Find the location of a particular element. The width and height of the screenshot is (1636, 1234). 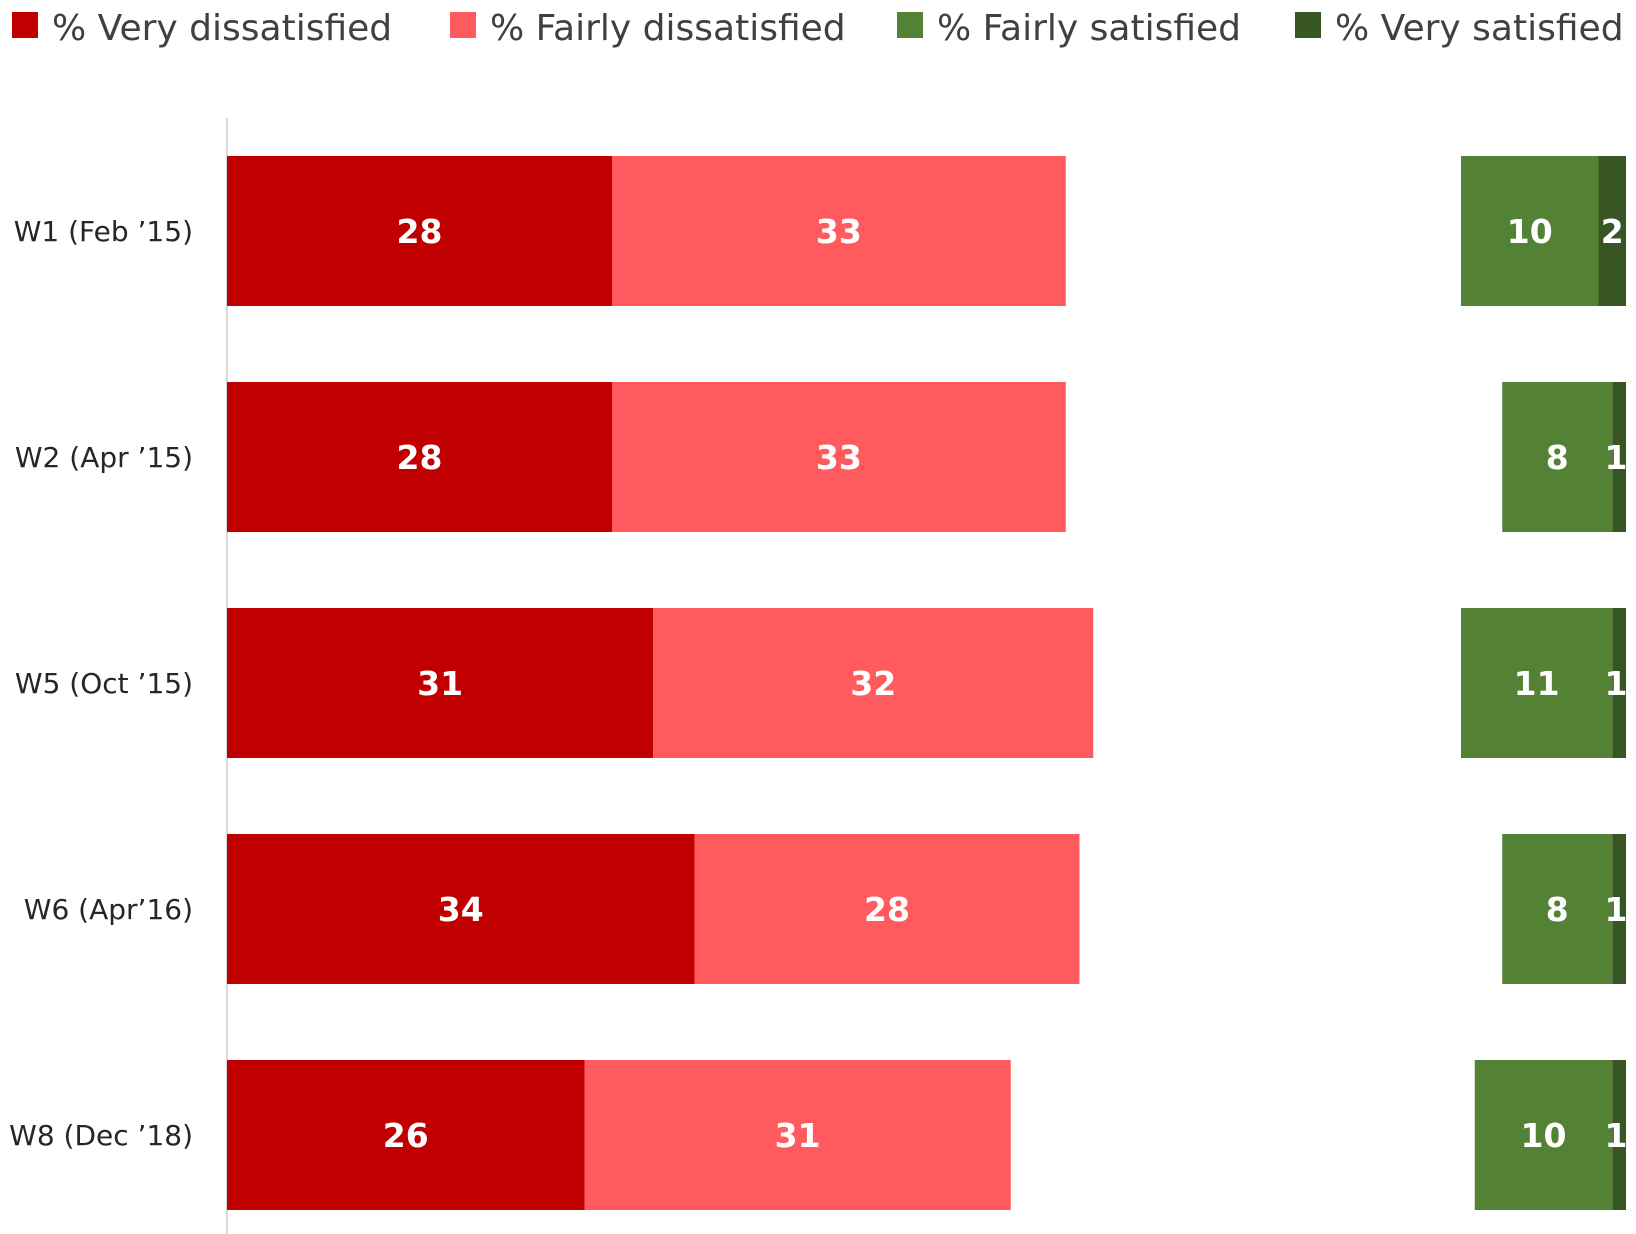

data-label-fairly-dissatisfied: 32 is located at coordinates (873, 683).